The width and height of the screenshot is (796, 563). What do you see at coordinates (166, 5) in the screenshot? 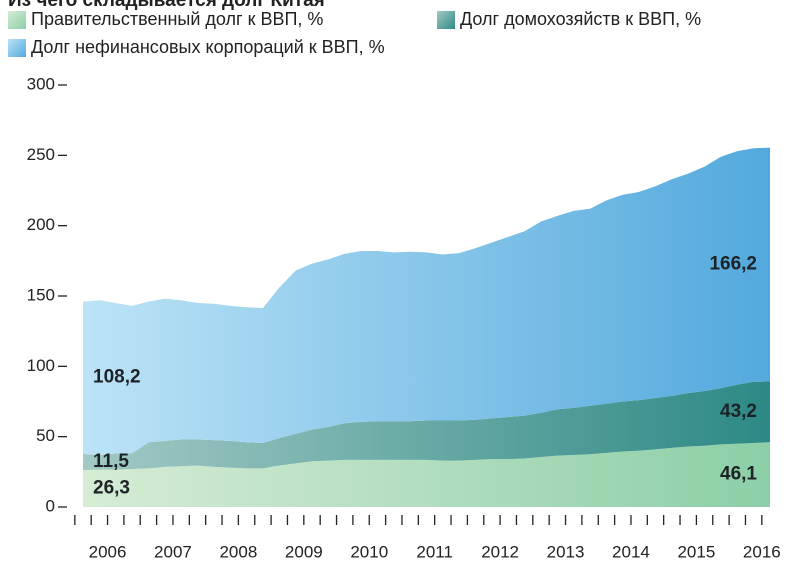
I see `chart-title: Из чего складывается долг Китая` at bounding box center [166, 5].